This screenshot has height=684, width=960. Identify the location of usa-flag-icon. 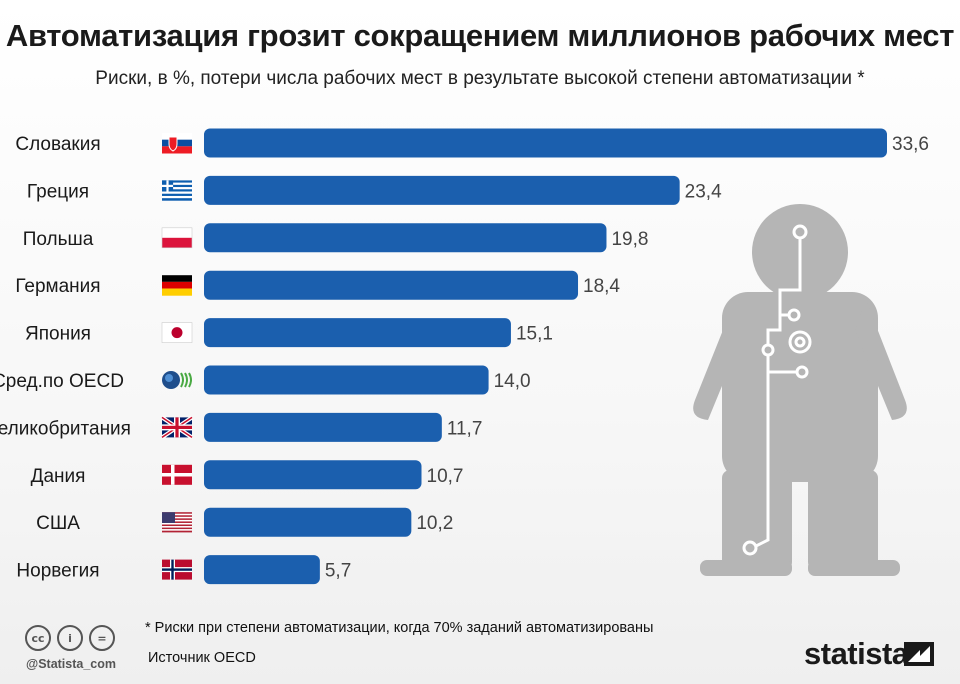
(177, 522).